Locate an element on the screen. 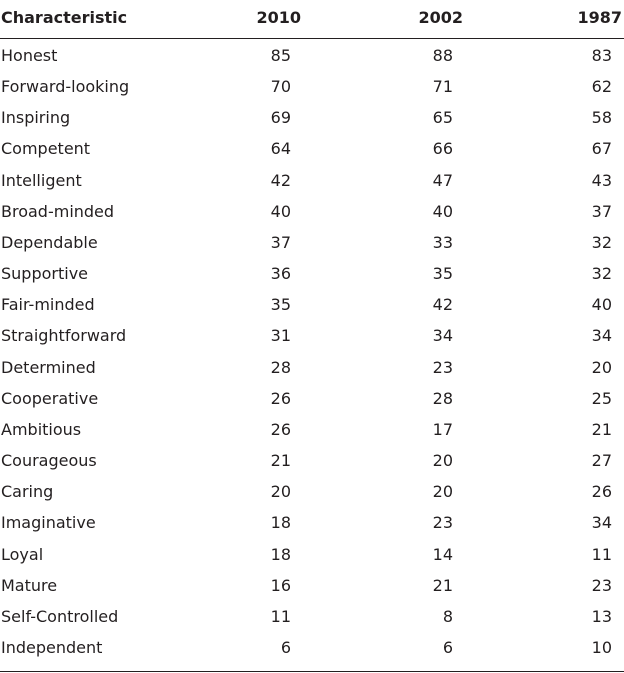  column-header: 2010 is located at coordinates (278, 17).